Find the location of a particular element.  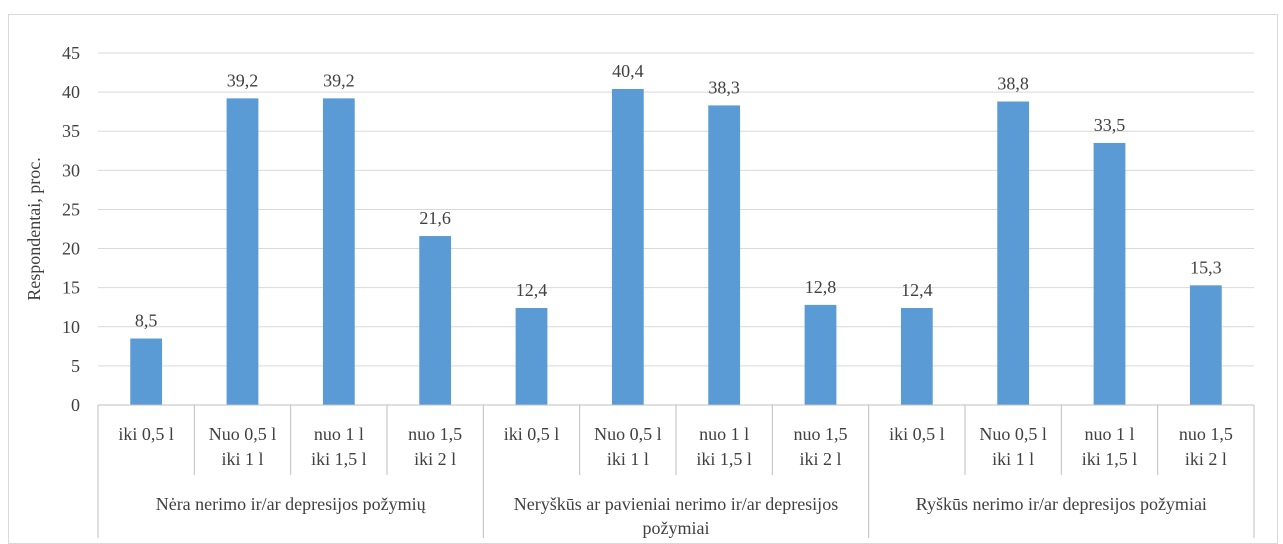

y-tick-label: 30 is located at coordinates (71, 170).